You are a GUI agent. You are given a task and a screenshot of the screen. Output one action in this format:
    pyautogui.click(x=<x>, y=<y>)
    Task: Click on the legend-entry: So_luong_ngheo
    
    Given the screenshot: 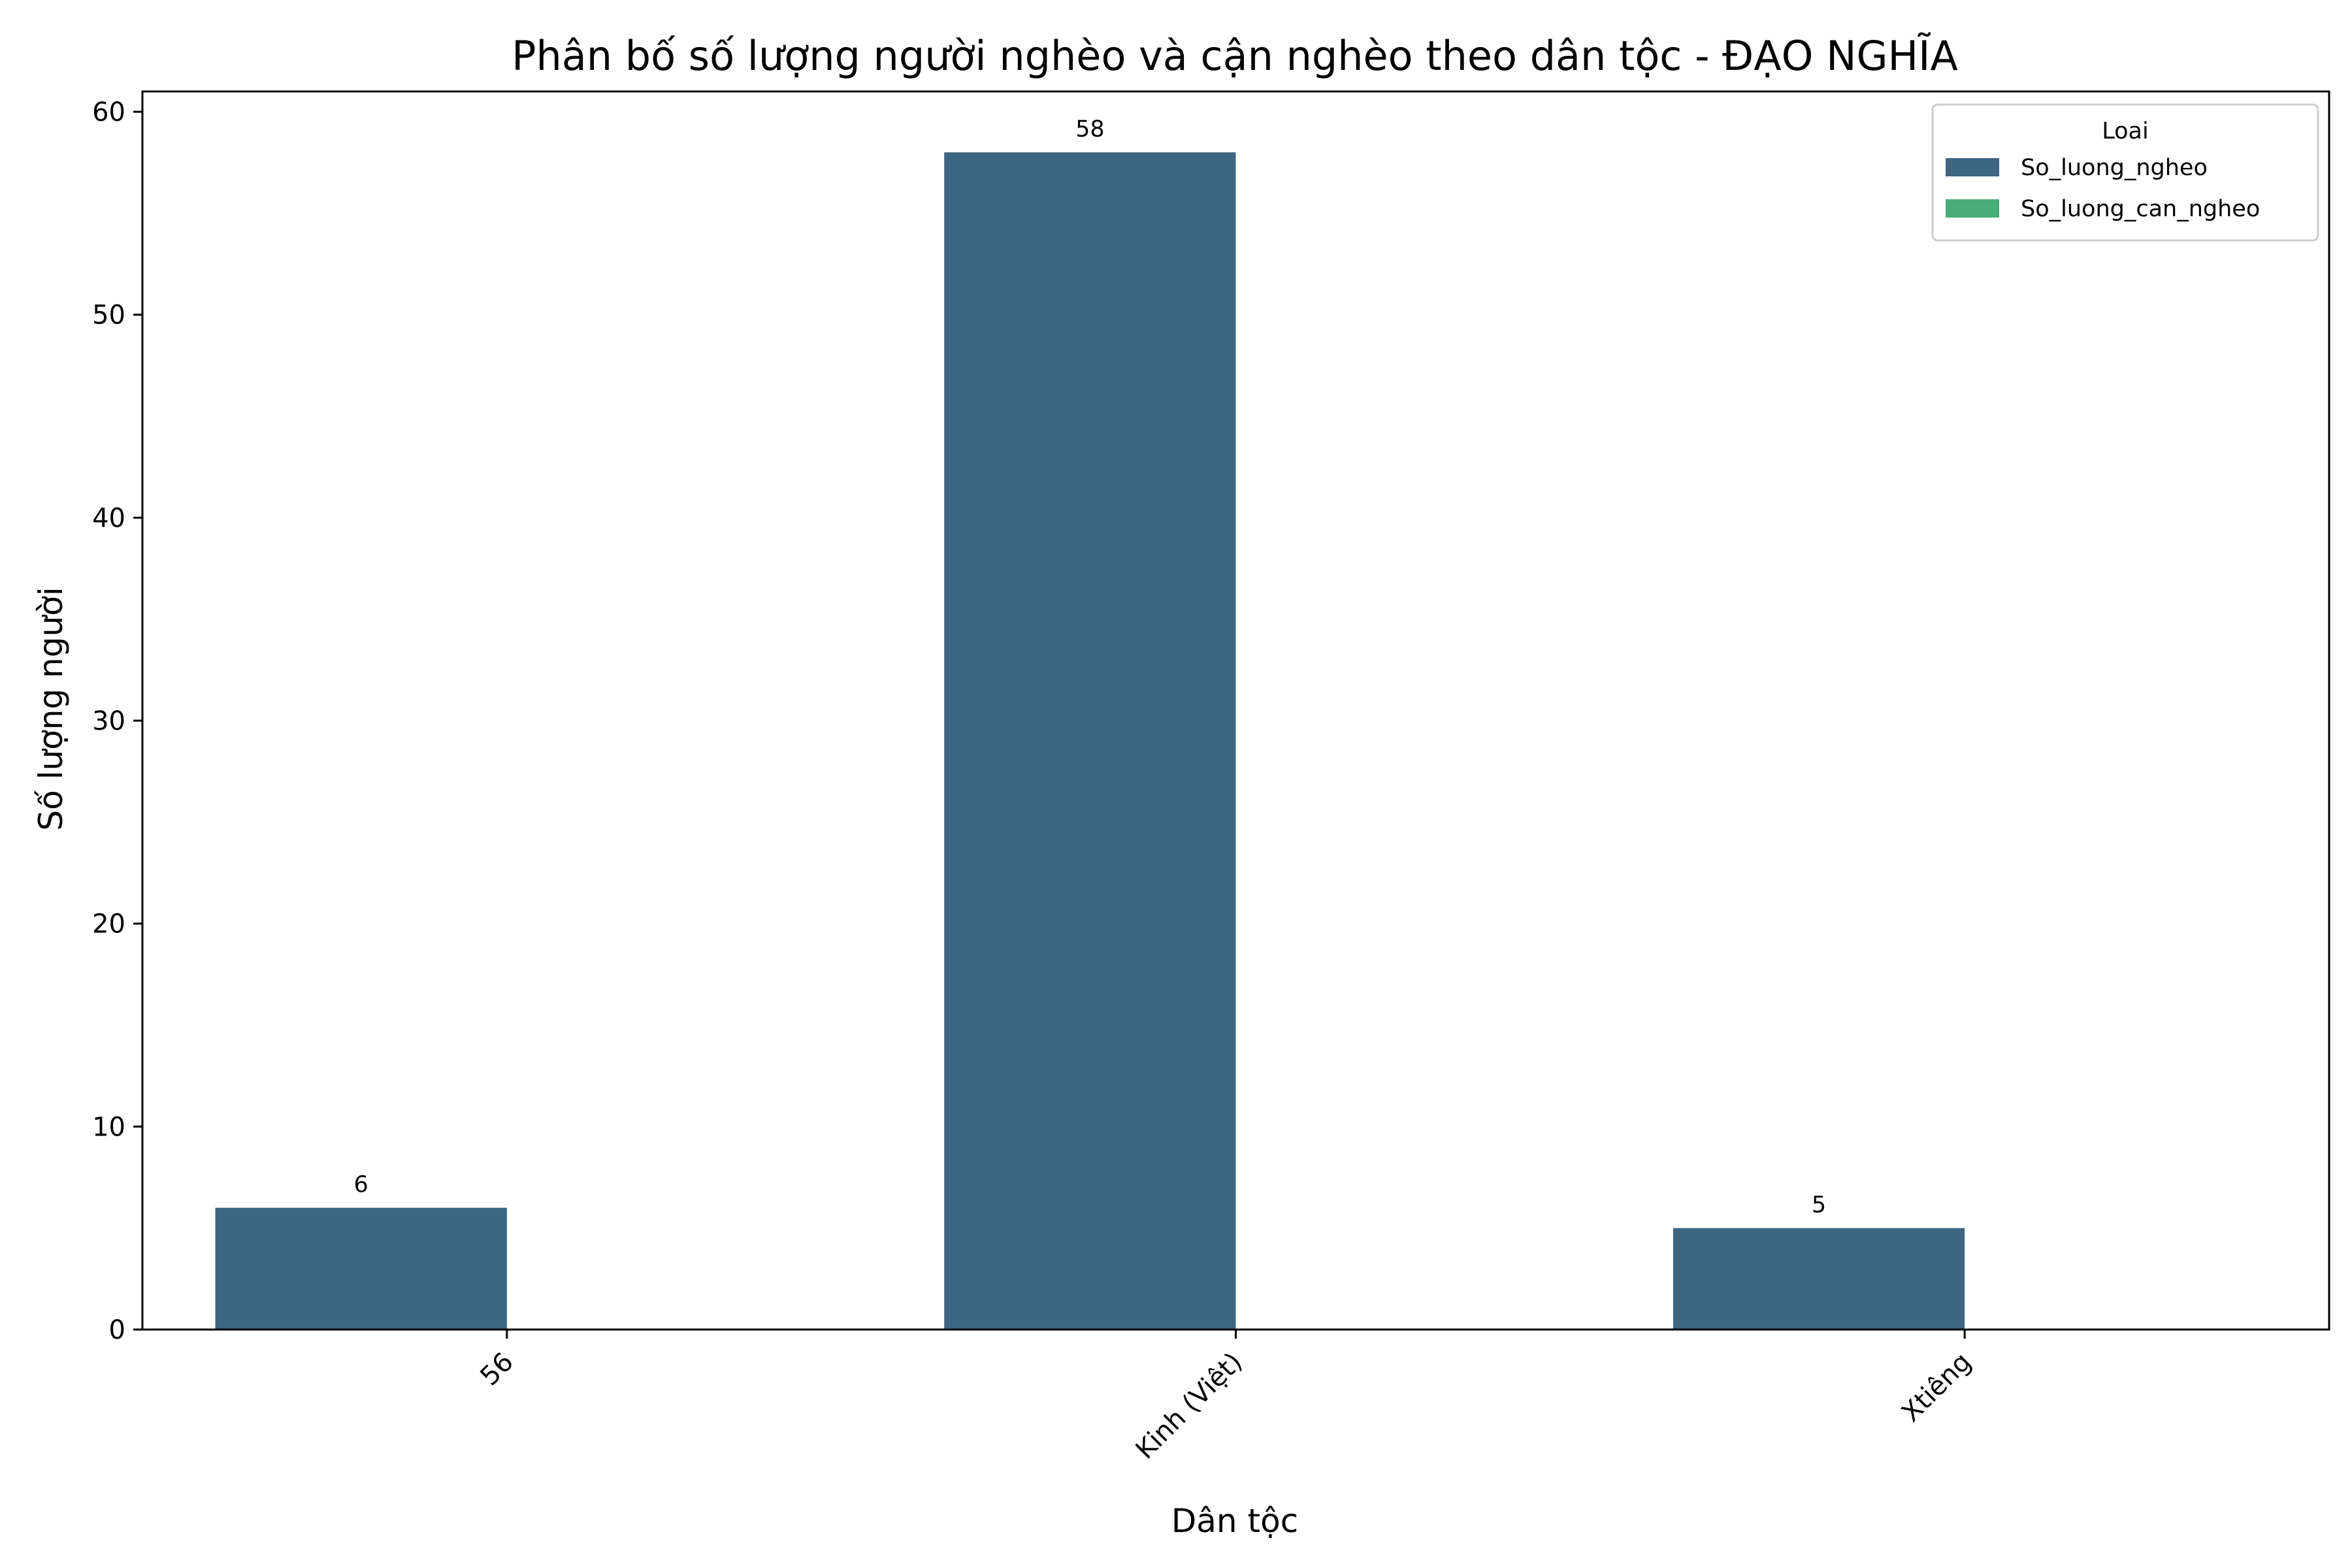 What is the action you would take?
    pyautogui.click(x=2114, y=168)
    